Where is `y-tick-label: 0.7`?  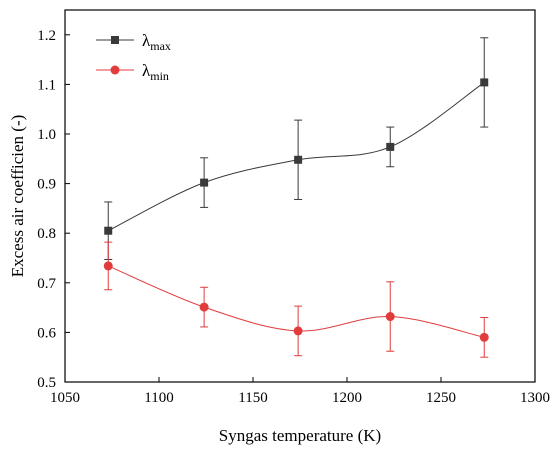 y-tick-label: 0.7 is located at coordinates (46, 284).